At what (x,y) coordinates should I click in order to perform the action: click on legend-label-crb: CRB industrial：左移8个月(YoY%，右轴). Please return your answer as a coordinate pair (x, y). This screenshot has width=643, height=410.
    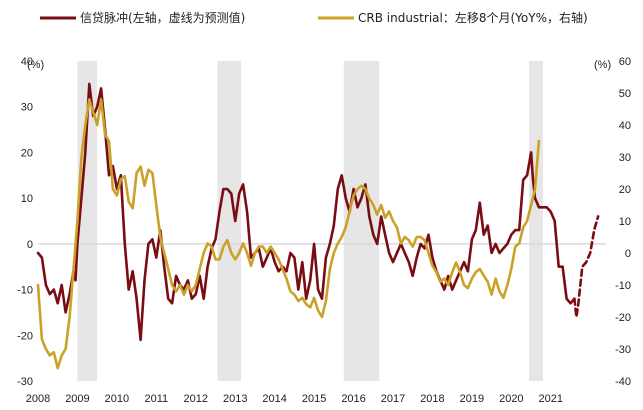
    Looking at the image, I should click on (473, 17).